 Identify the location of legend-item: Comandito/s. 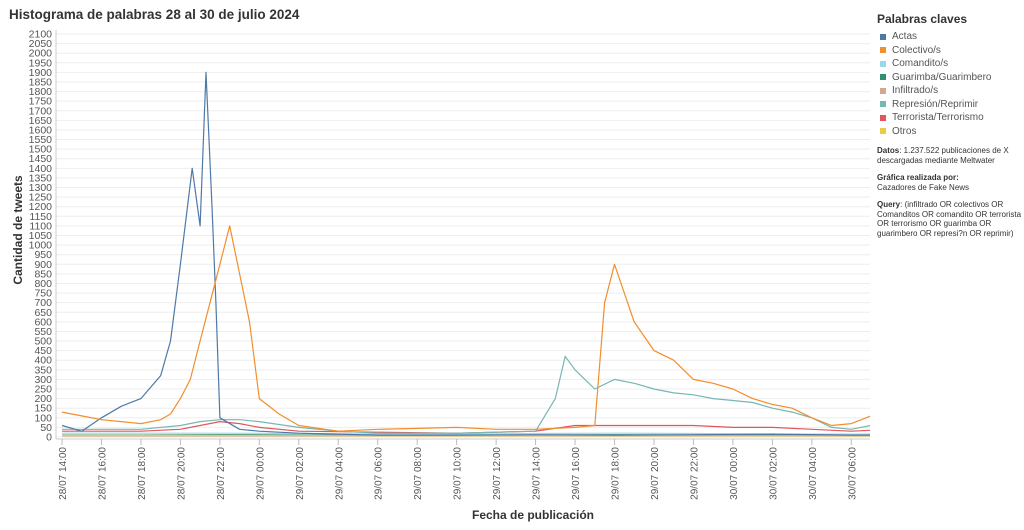
(951, 64).